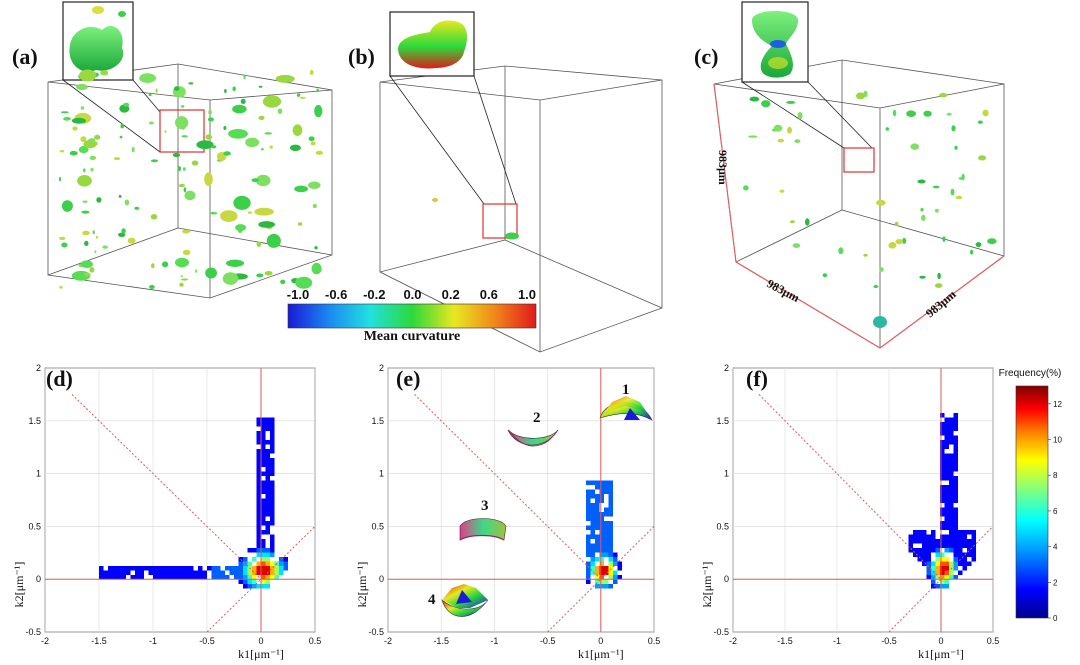 The width and height of the screenshot is (1080, 665). What do you see at coordinates (260, 641) in the screenshot?
I see `panel-d-xtick: 0` at bounding box center [260, 641].